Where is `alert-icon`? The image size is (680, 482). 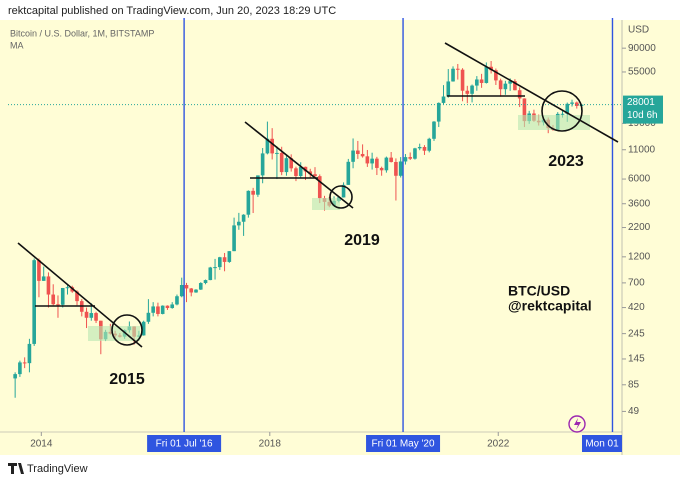
alert-icon is located at coordinates (577, 424).